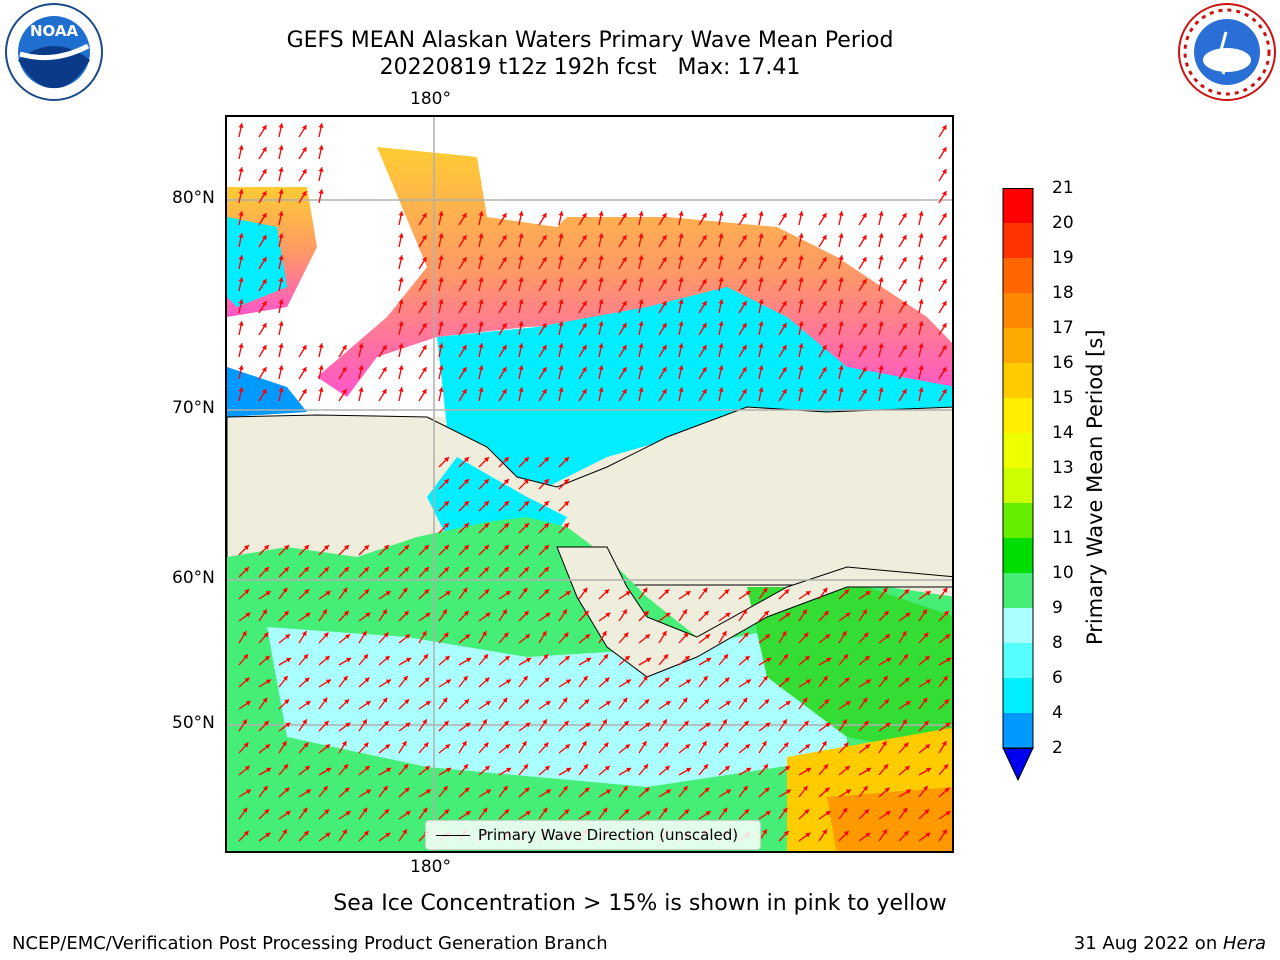 This screenshot has height=960, width=1280. Describe the element at coordinates (1063, 223) in the screenshot. I see `colorbar-tick-label: 20` at that location.